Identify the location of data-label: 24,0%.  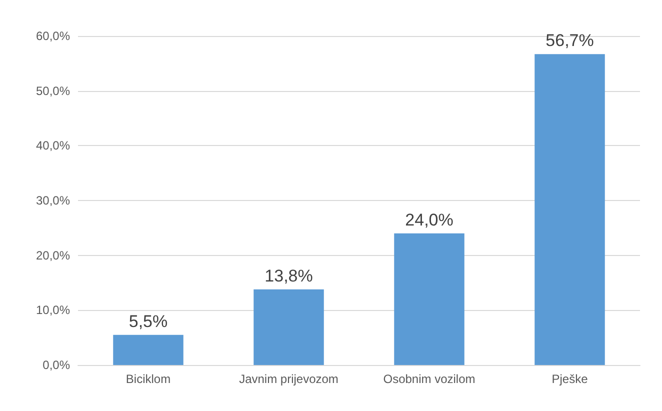
(429, 220).